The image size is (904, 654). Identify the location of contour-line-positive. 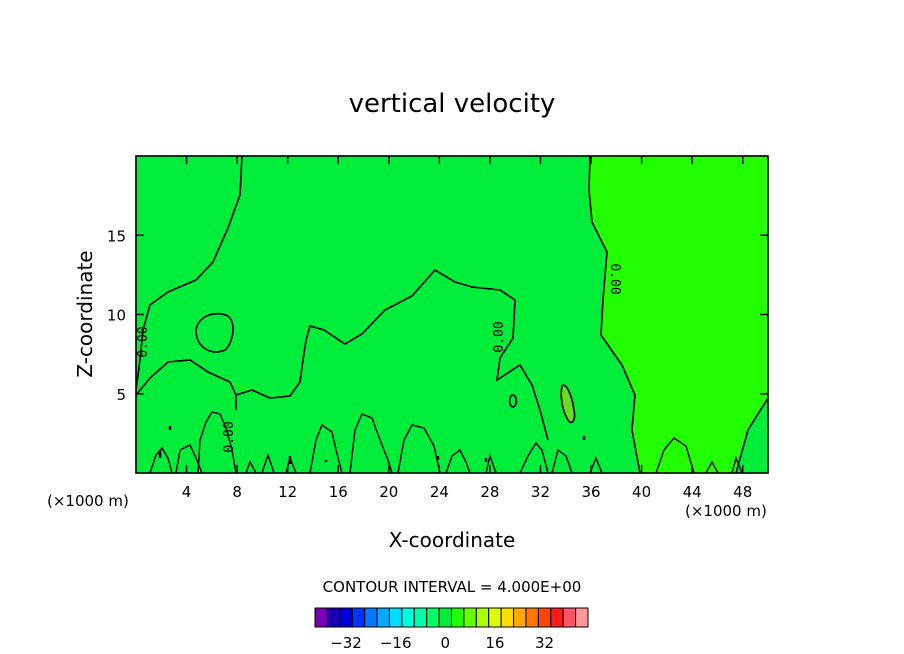
(568, 404).